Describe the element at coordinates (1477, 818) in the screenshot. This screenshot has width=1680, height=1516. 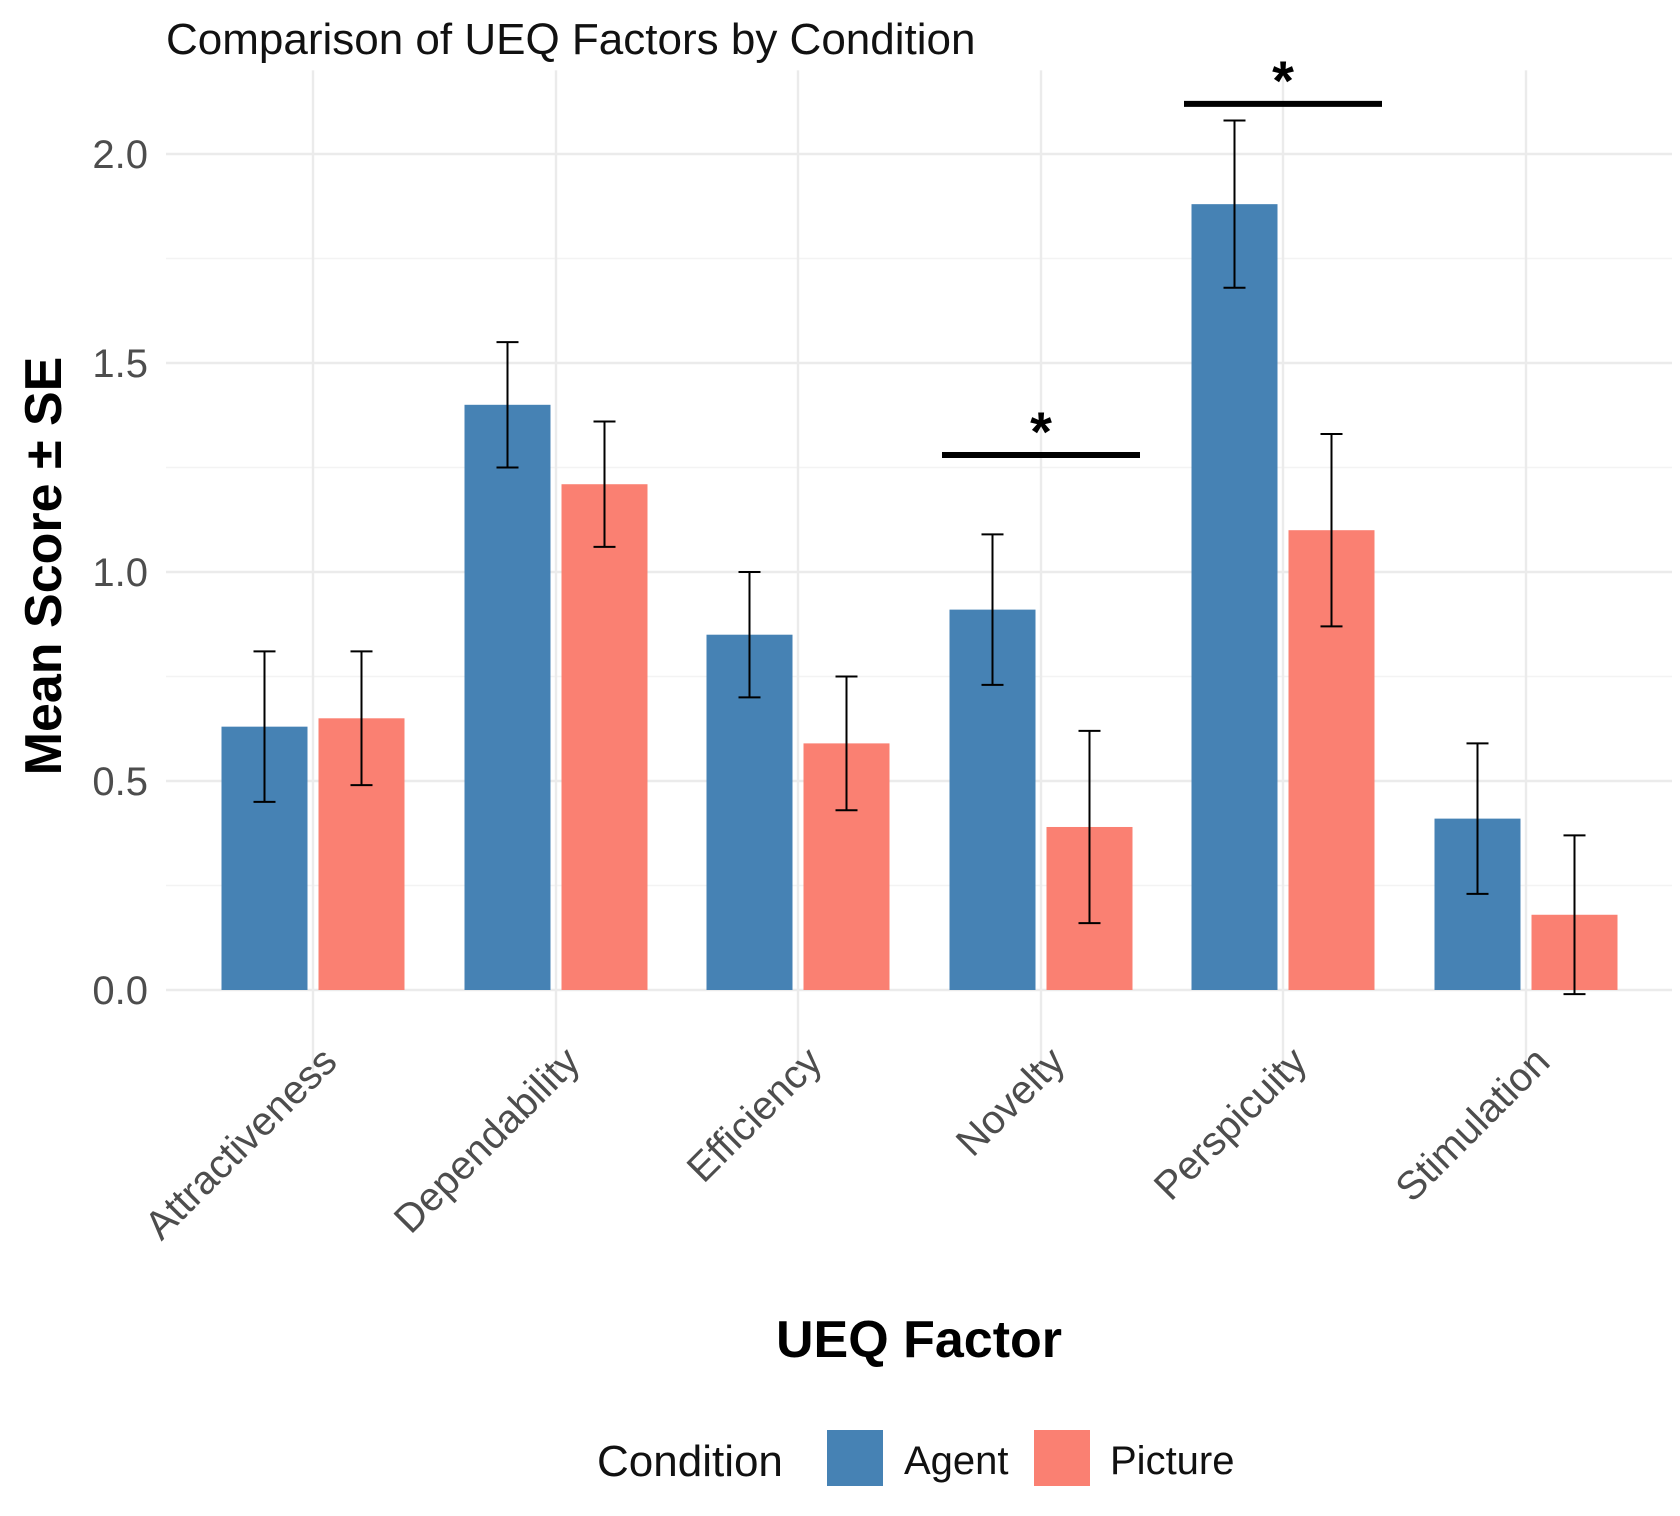
I see `error-bar-agent-stimulation` at that location.